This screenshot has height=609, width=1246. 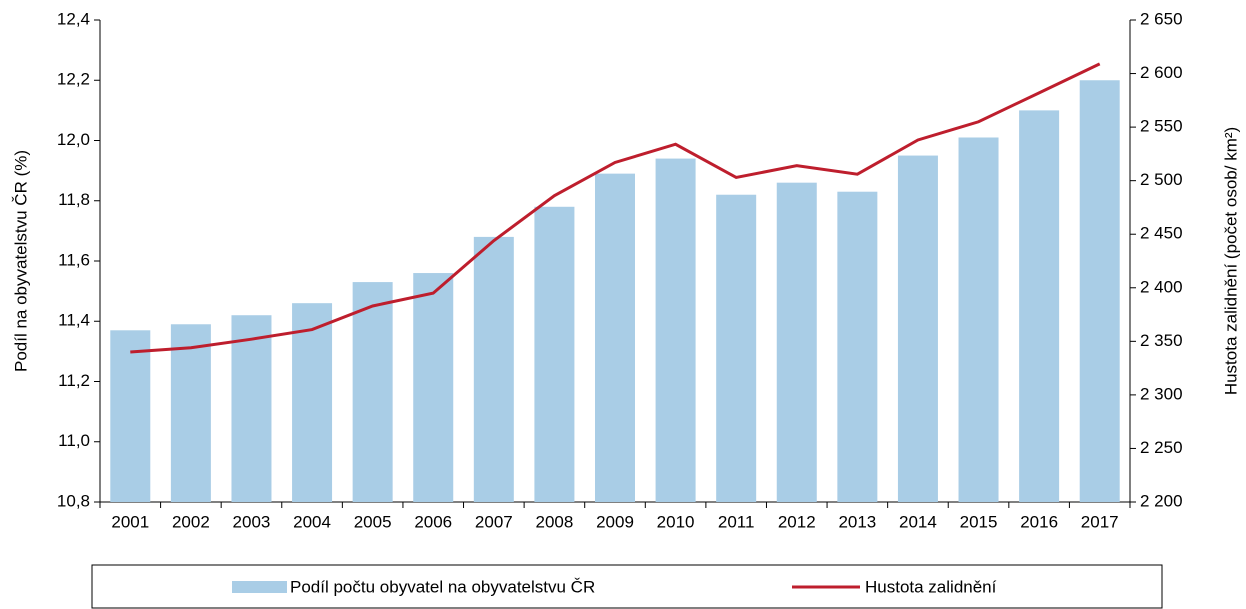 What do you see at coordinates (1161, 179) in the screenshot?
I see `y2-tick-label: 2 500` at bounding box center [1161, 179].